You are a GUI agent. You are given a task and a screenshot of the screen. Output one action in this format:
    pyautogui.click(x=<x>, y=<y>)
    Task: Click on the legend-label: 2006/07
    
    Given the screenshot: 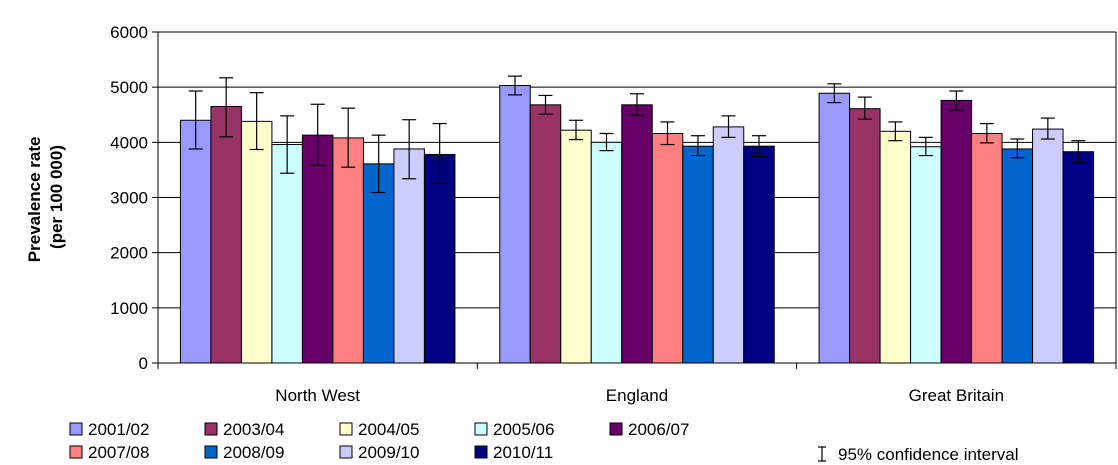 What is the action you would take?
    pyautogui.click(x=658, y=429)
    